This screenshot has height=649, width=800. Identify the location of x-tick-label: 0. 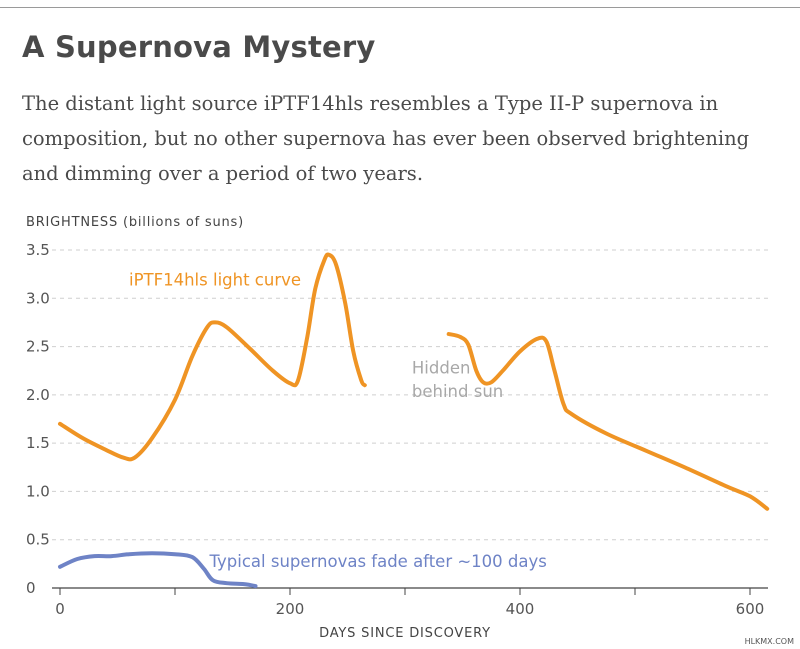
(60, 609).